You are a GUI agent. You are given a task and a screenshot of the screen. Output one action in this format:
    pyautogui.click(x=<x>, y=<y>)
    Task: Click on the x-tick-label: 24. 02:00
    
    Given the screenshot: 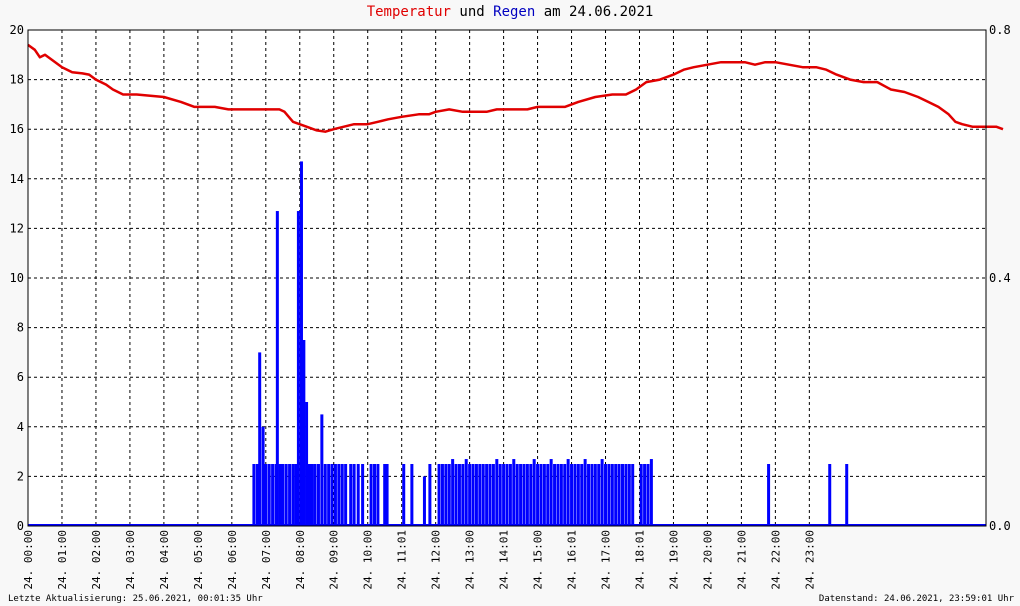 What is the action you would take?
    pyautogui.click(x=96, y=560)
    